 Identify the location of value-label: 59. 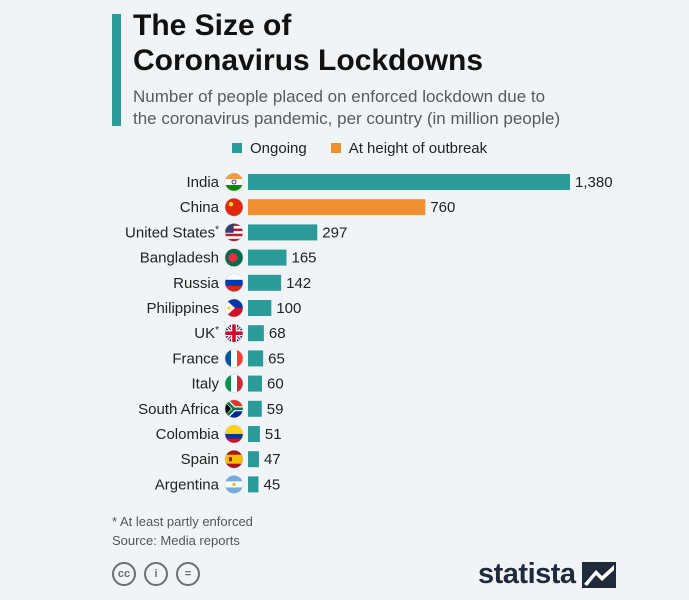
(275, 409).